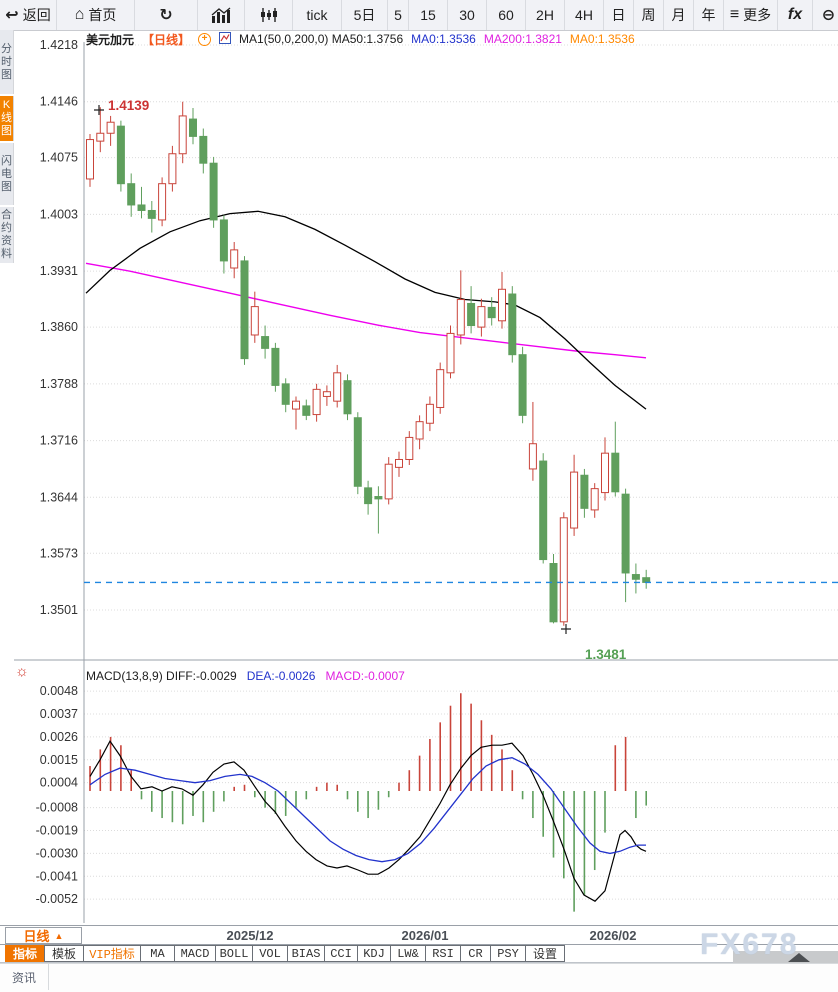 The width and height of the screenshot is (838, 992). I want to click on toolbar-button-label: 5, so click(398, 15).